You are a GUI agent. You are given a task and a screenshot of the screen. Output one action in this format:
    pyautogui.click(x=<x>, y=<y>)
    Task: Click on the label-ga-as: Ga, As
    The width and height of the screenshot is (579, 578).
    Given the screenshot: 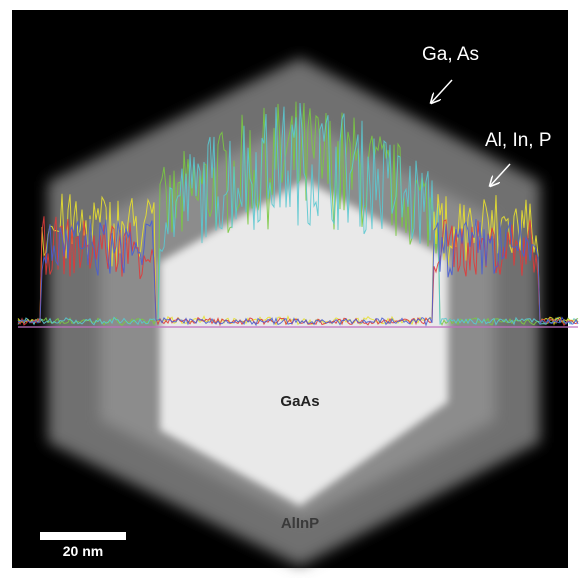 What is the action you would take?
    pyautogui.click(x=450, y=54)
    